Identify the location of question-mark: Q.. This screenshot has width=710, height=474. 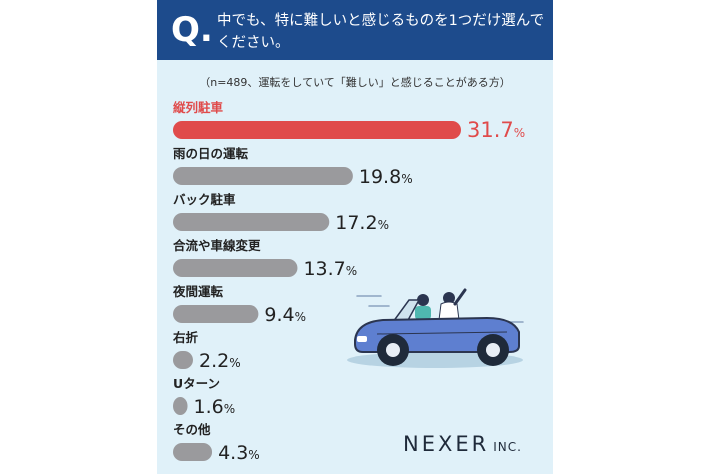
(192, 30).